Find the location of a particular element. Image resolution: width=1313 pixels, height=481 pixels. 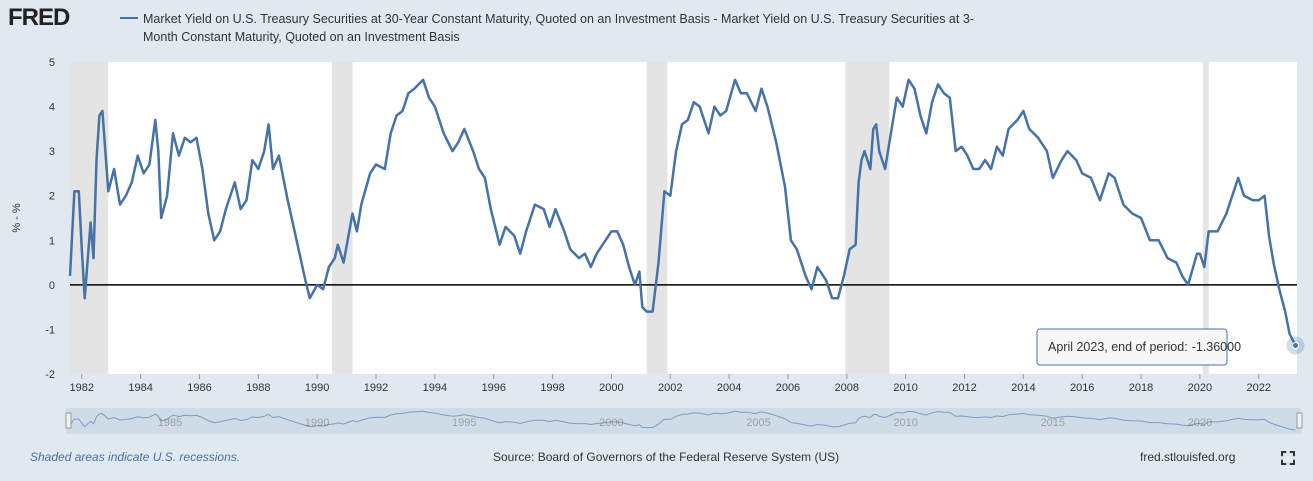

x-tick-label: 2018 is located at coordinates (1141, 388).